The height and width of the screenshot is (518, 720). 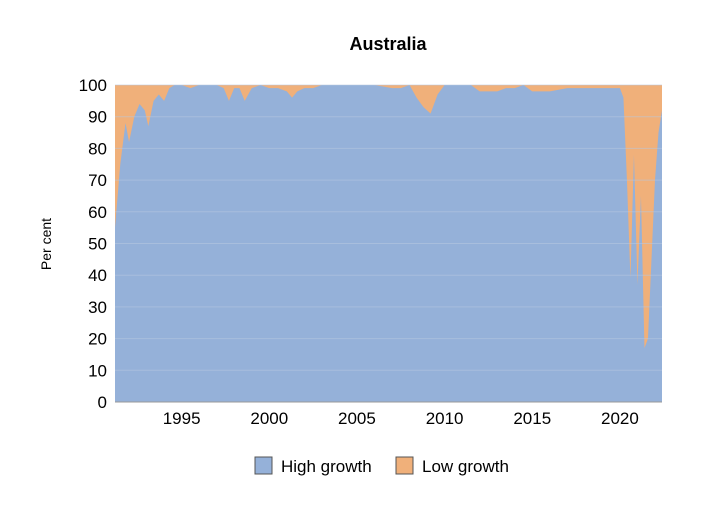 What do you see at coordinates (357, 418) in the screenshot?
I see `x-tick-label: 2005` at bounding box center [357, 418].